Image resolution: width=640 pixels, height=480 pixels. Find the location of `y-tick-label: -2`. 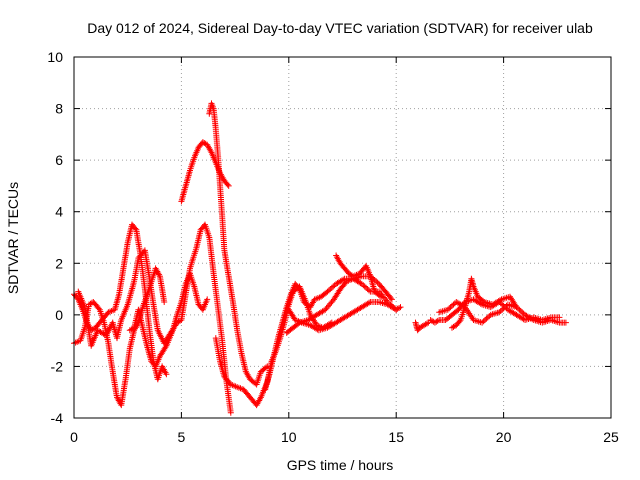

y-tick-label: -2 is located at coordinates (57, 366).